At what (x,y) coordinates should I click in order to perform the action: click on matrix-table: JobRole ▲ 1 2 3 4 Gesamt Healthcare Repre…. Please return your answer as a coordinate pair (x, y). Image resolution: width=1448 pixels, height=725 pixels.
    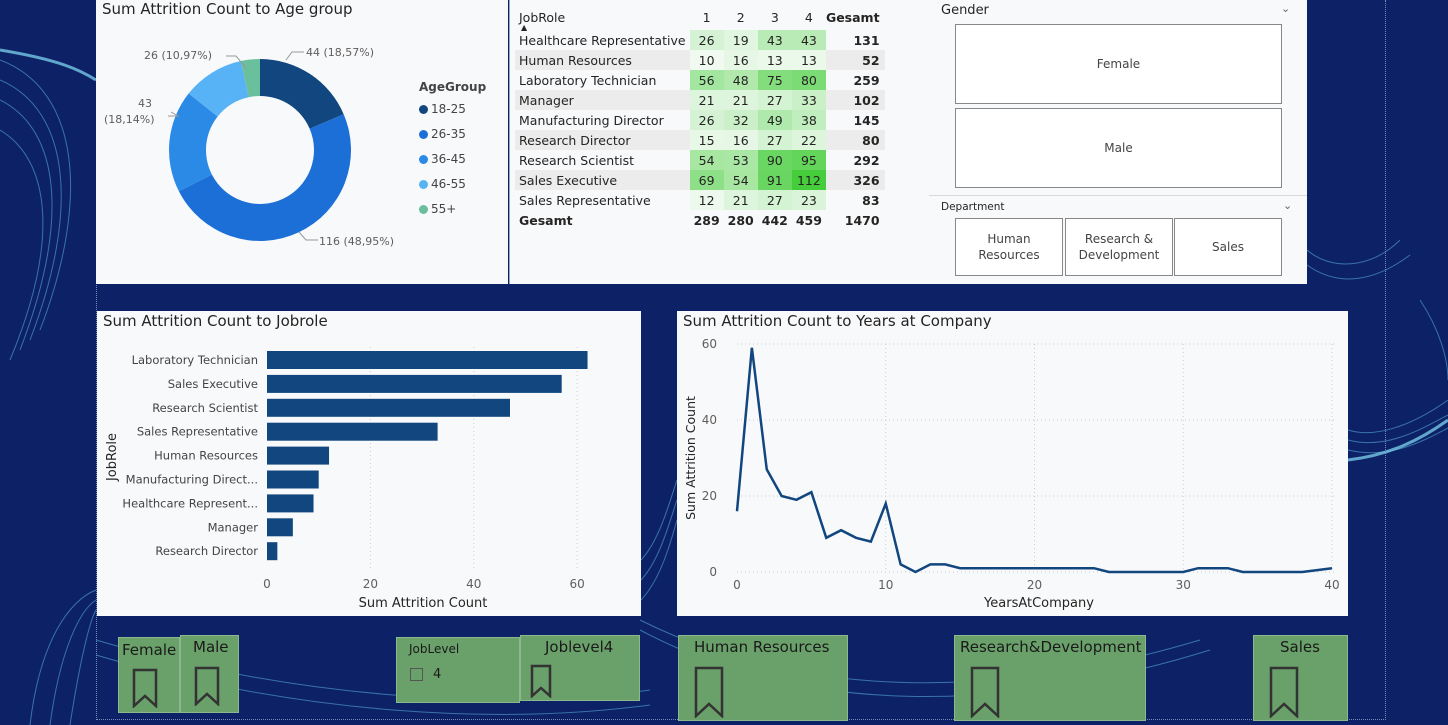
    Looking at the image, I should click on (700, 117).